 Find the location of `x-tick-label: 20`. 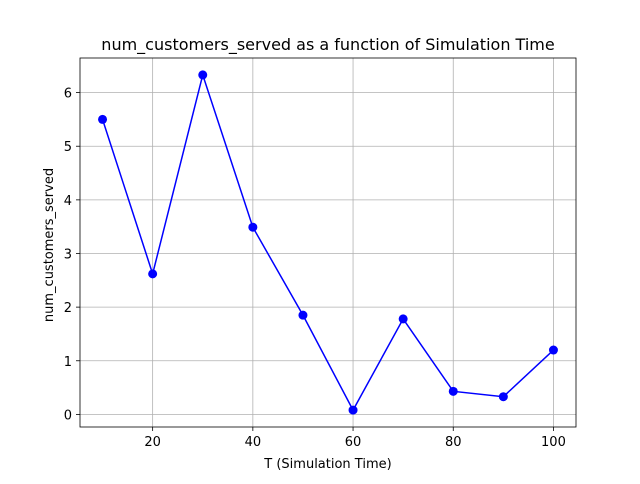

x-tick-label: 20 is located at coordinates (152, 442).